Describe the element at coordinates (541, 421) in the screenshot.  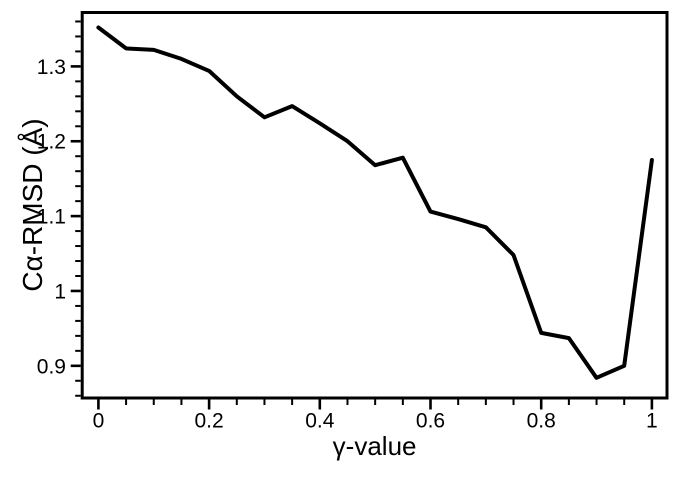
I see `x-tick-label: 0.8` at that location.